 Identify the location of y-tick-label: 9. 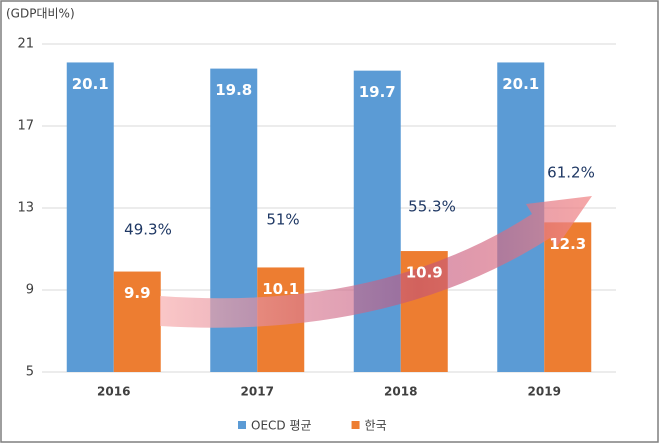
(30, 290).